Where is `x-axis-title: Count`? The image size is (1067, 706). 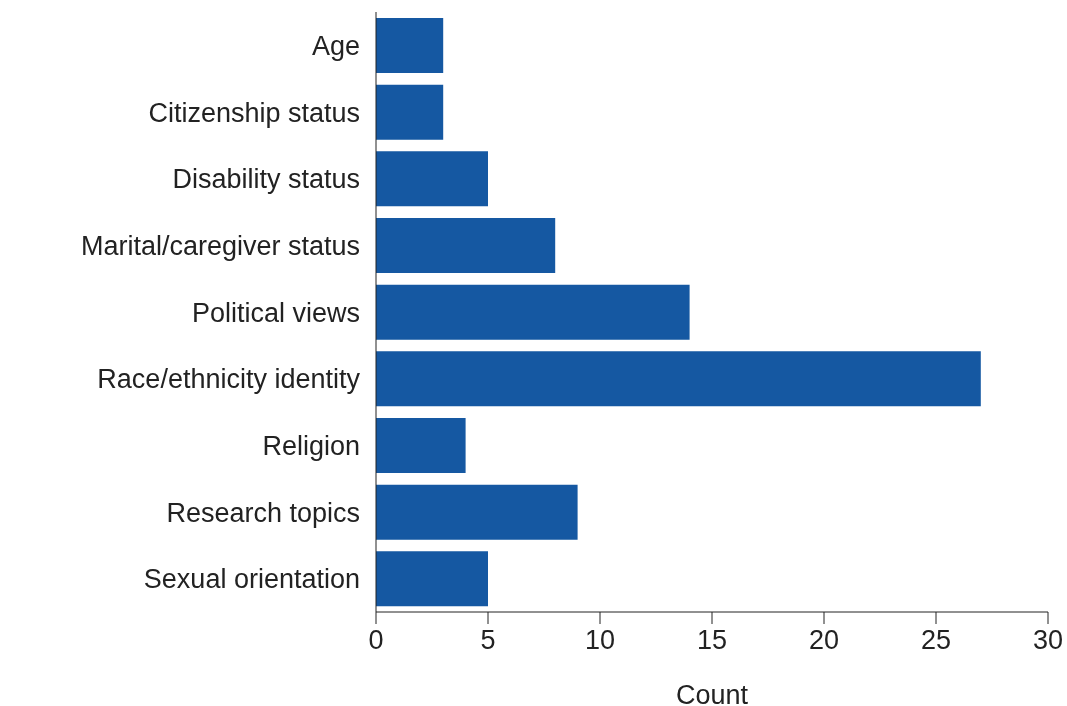 x-axis-title: Count is located at coordinates (712, 693).